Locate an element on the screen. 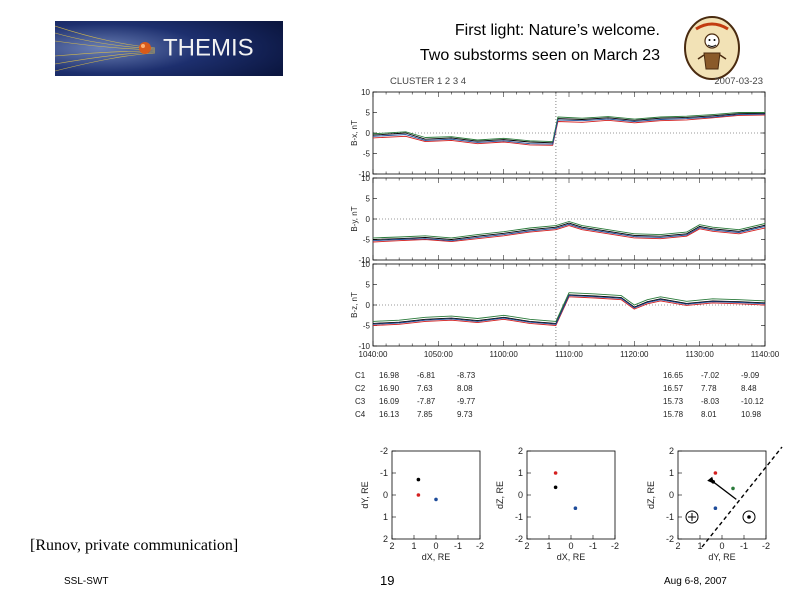 Image resolution: width=792 pixels, height=612 pixels. table-cell: 8.01 is located at coordinates (709, 414).